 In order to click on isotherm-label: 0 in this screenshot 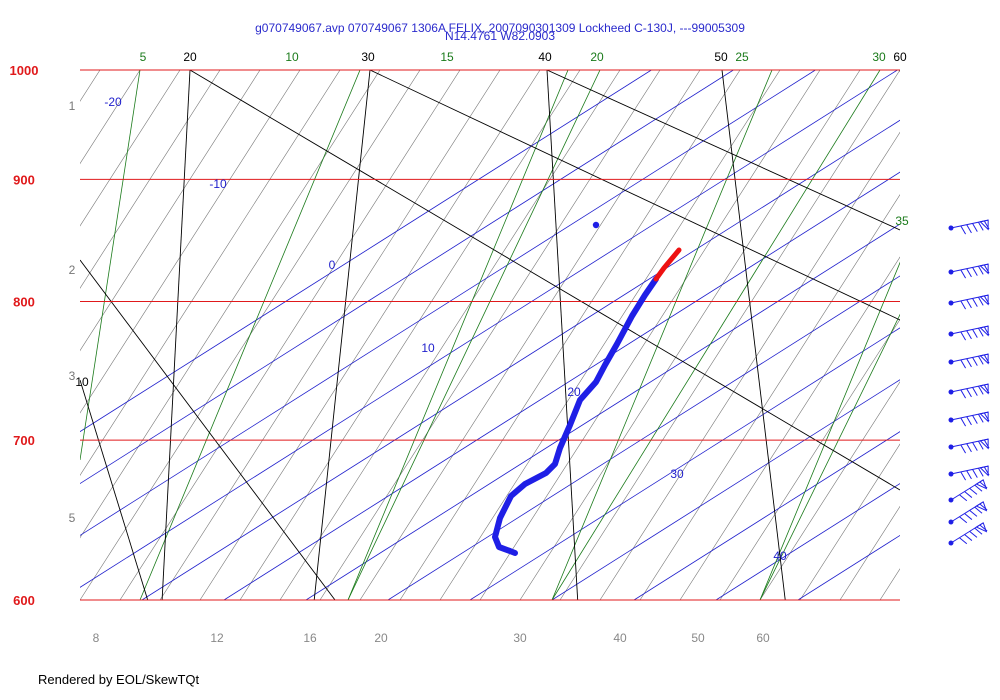, I will do `click(332, 265)`.